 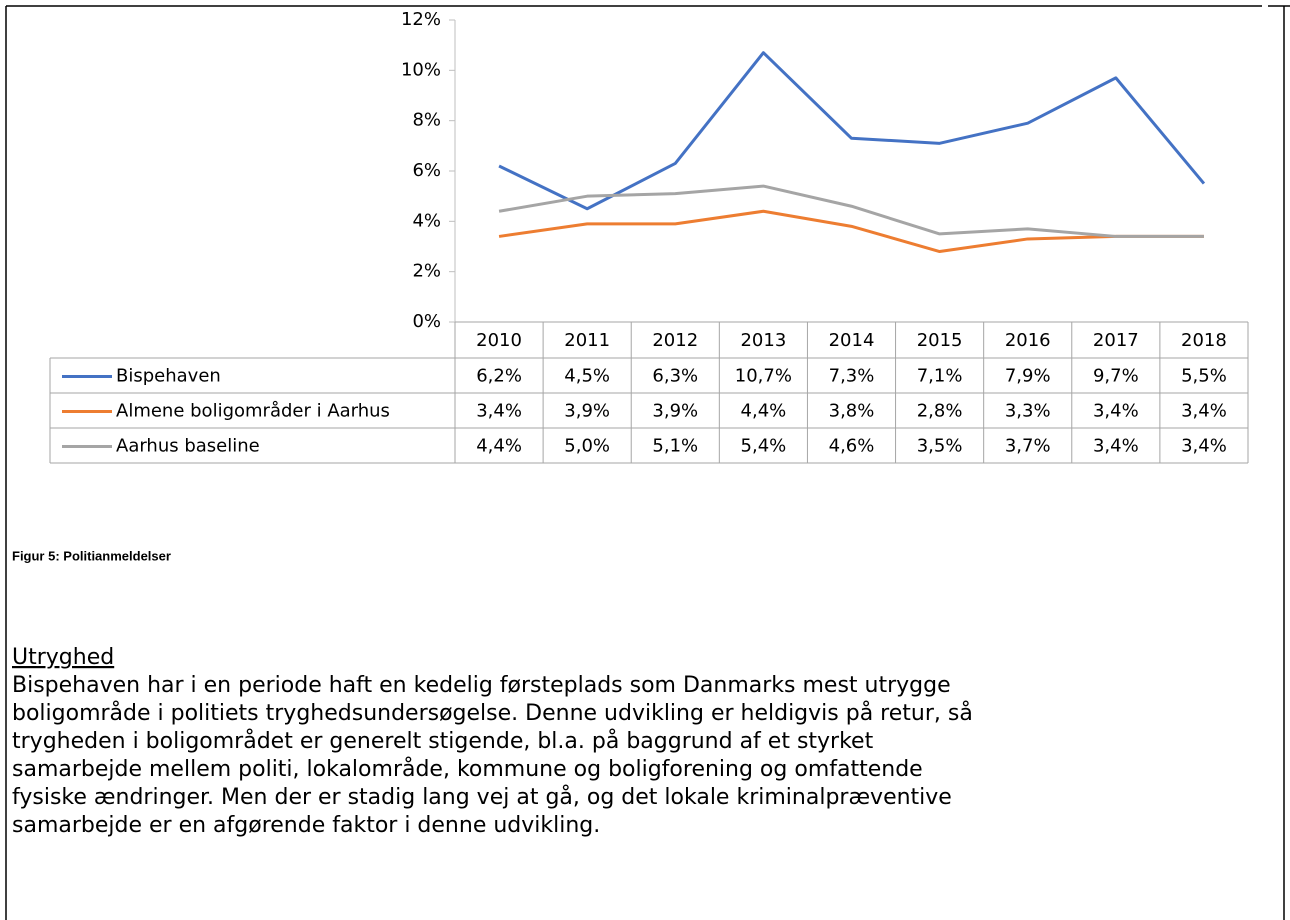 What do you see at coordinates (1028, 376) in the screenshot?
I see `table-value: 7,9%` at bounding box center [1028, 376].